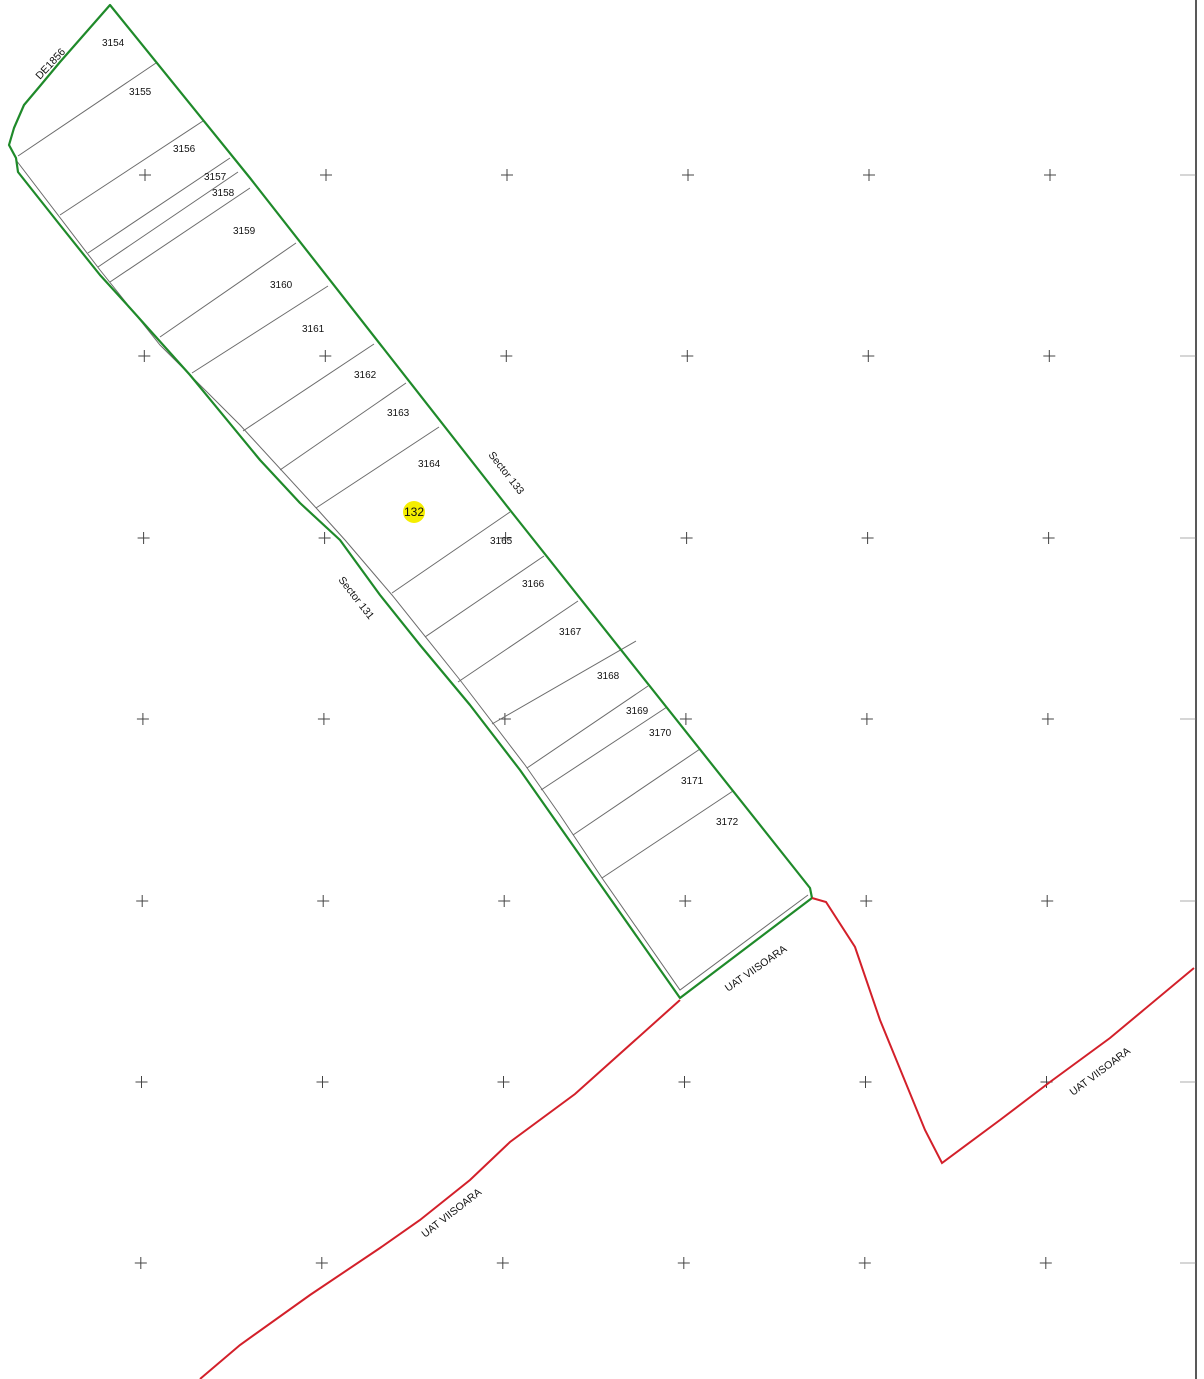 The image size is (1204, 1379). I want to click on uat-label: UAT VIISOARA, so click(1100, 1071).